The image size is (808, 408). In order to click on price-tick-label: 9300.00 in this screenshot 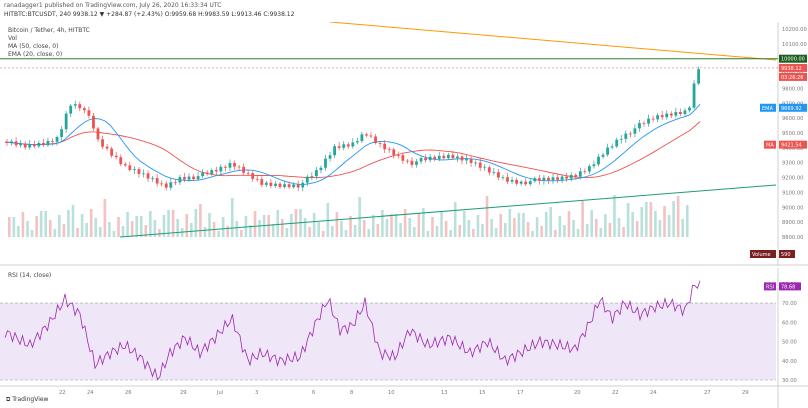, I will do `click(792, 164)`.